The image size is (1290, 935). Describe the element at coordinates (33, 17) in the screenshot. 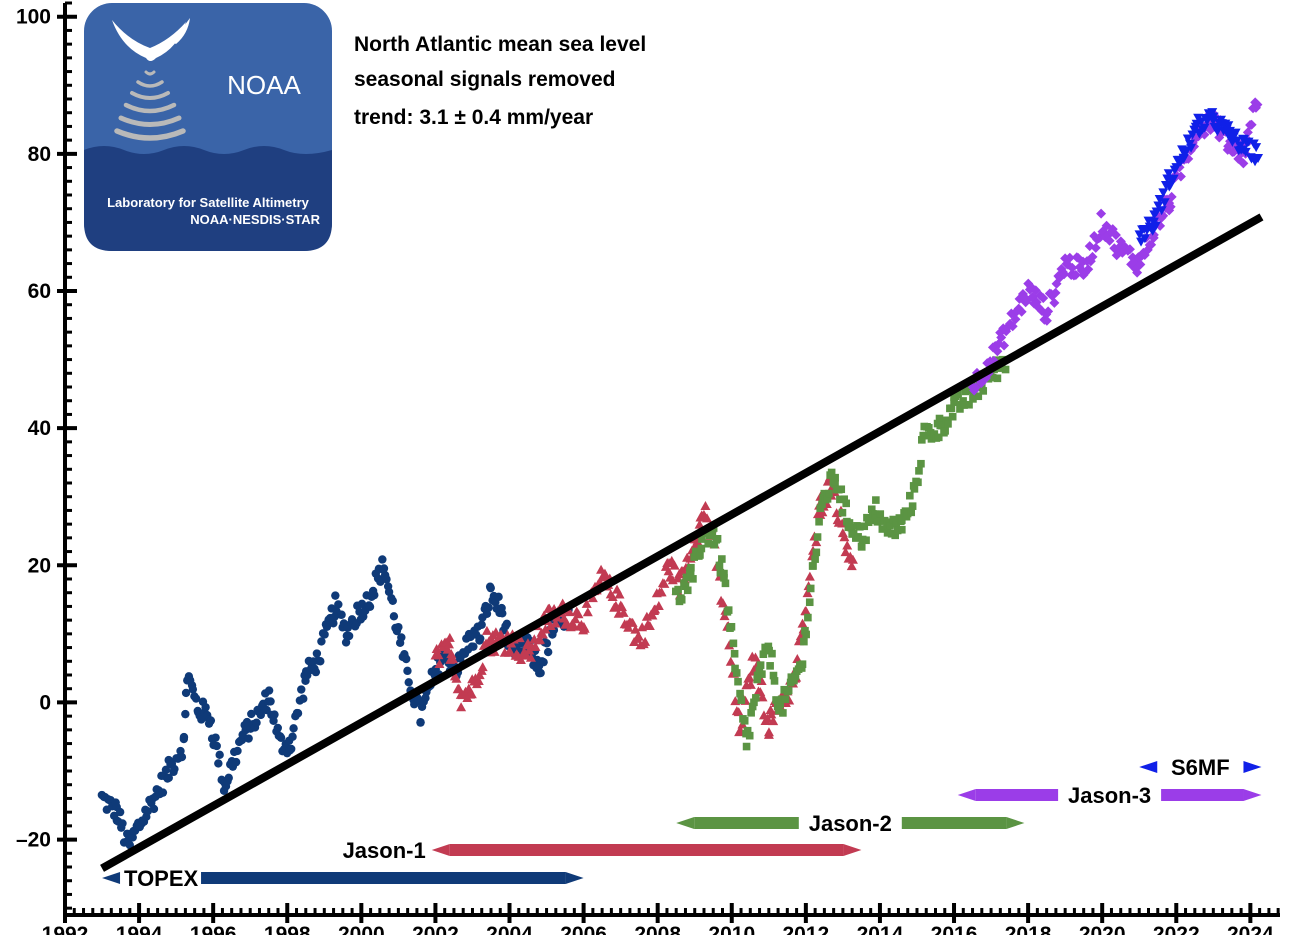

I see `y-tick-label: 100` at that location.